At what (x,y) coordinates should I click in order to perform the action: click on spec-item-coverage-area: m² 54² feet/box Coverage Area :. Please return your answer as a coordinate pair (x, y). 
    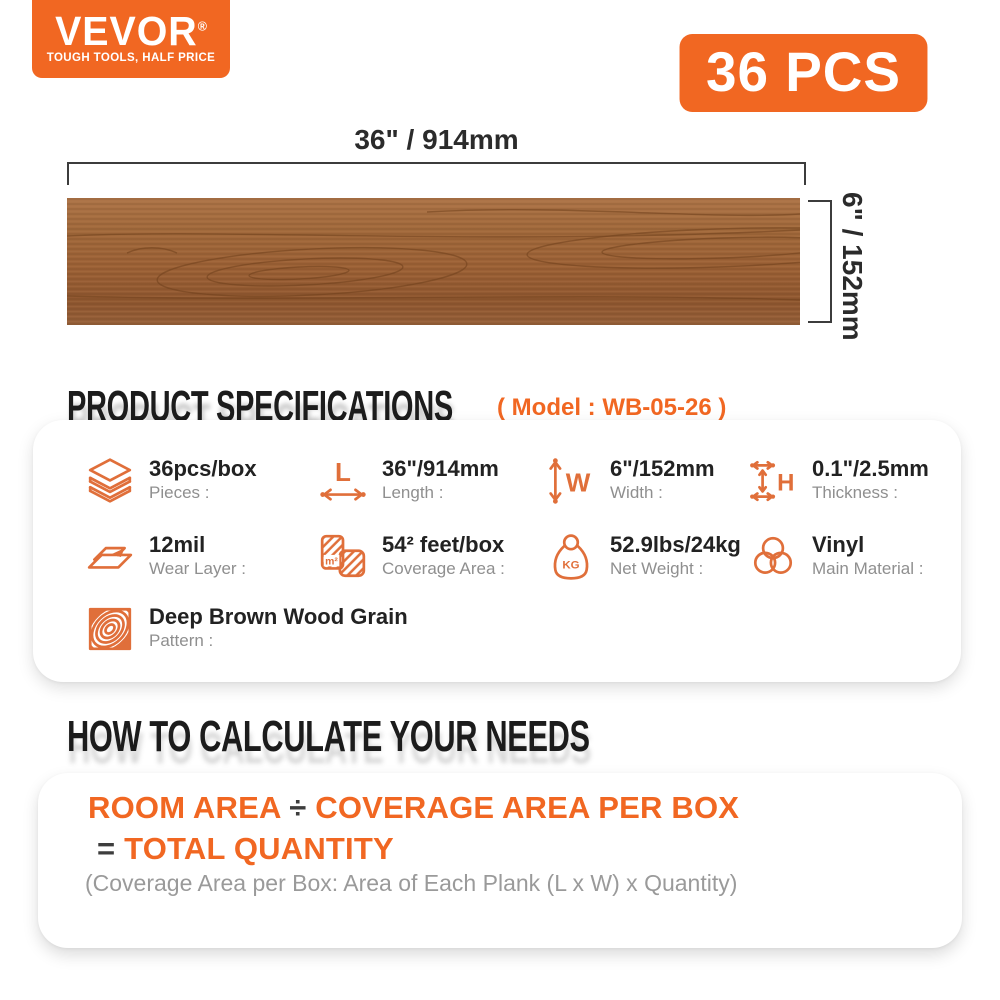
    Looking at the image, I should click on (411, 557).